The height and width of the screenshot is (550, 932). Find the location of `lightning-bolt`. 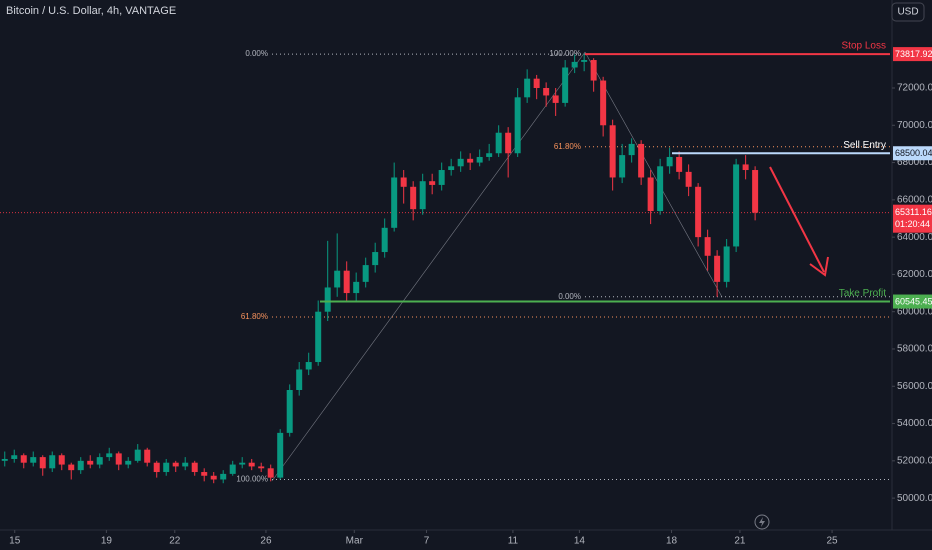

lightning-bolt is located at coordinates (762, 522).